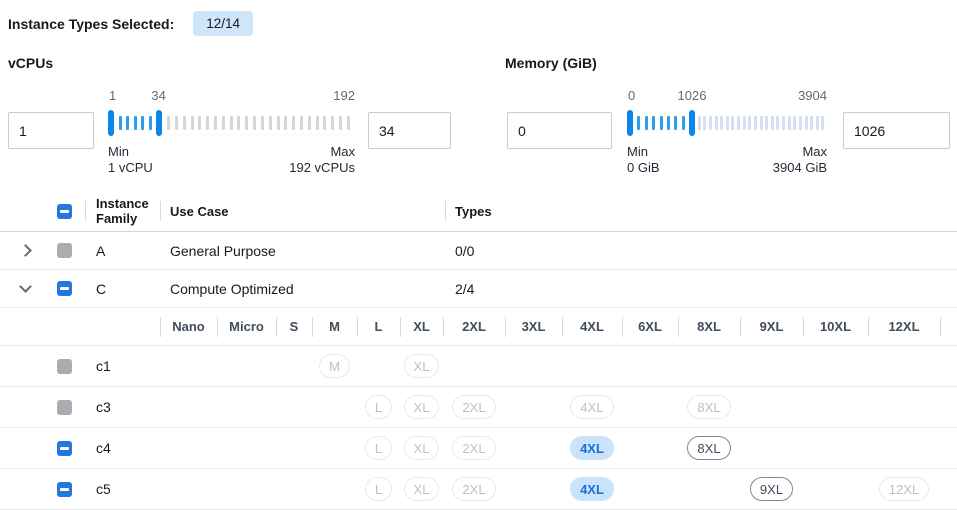 Image resolution: width=957 pixels, height=510 pixels. I want to click on memory-slider-track, so click(727, 123).